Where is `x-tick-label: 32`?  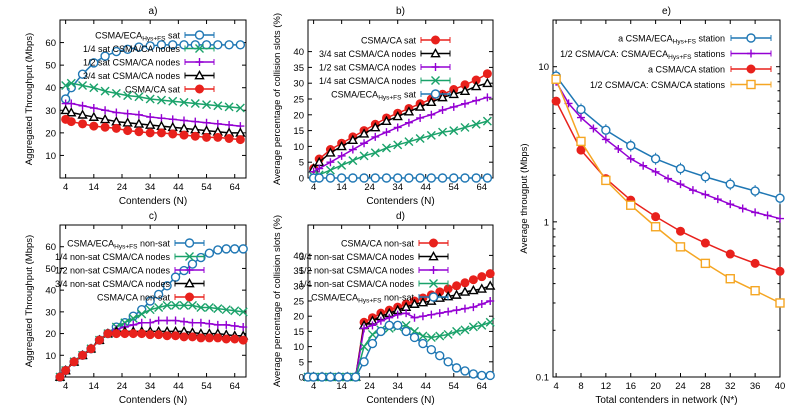
x-tick-label: 32 is located at coordinates (730, 386).